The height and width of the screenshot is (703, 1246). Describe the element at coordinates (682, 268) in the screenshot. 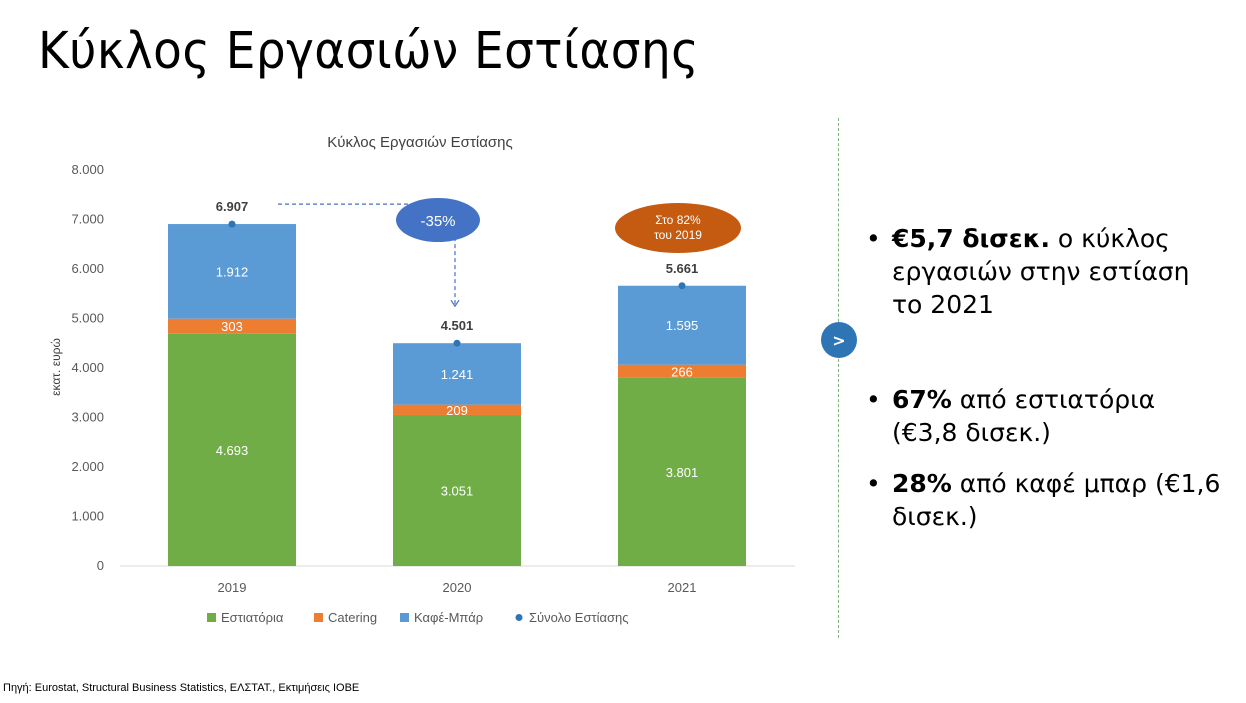

I see `total-label: 5.661` at that location.